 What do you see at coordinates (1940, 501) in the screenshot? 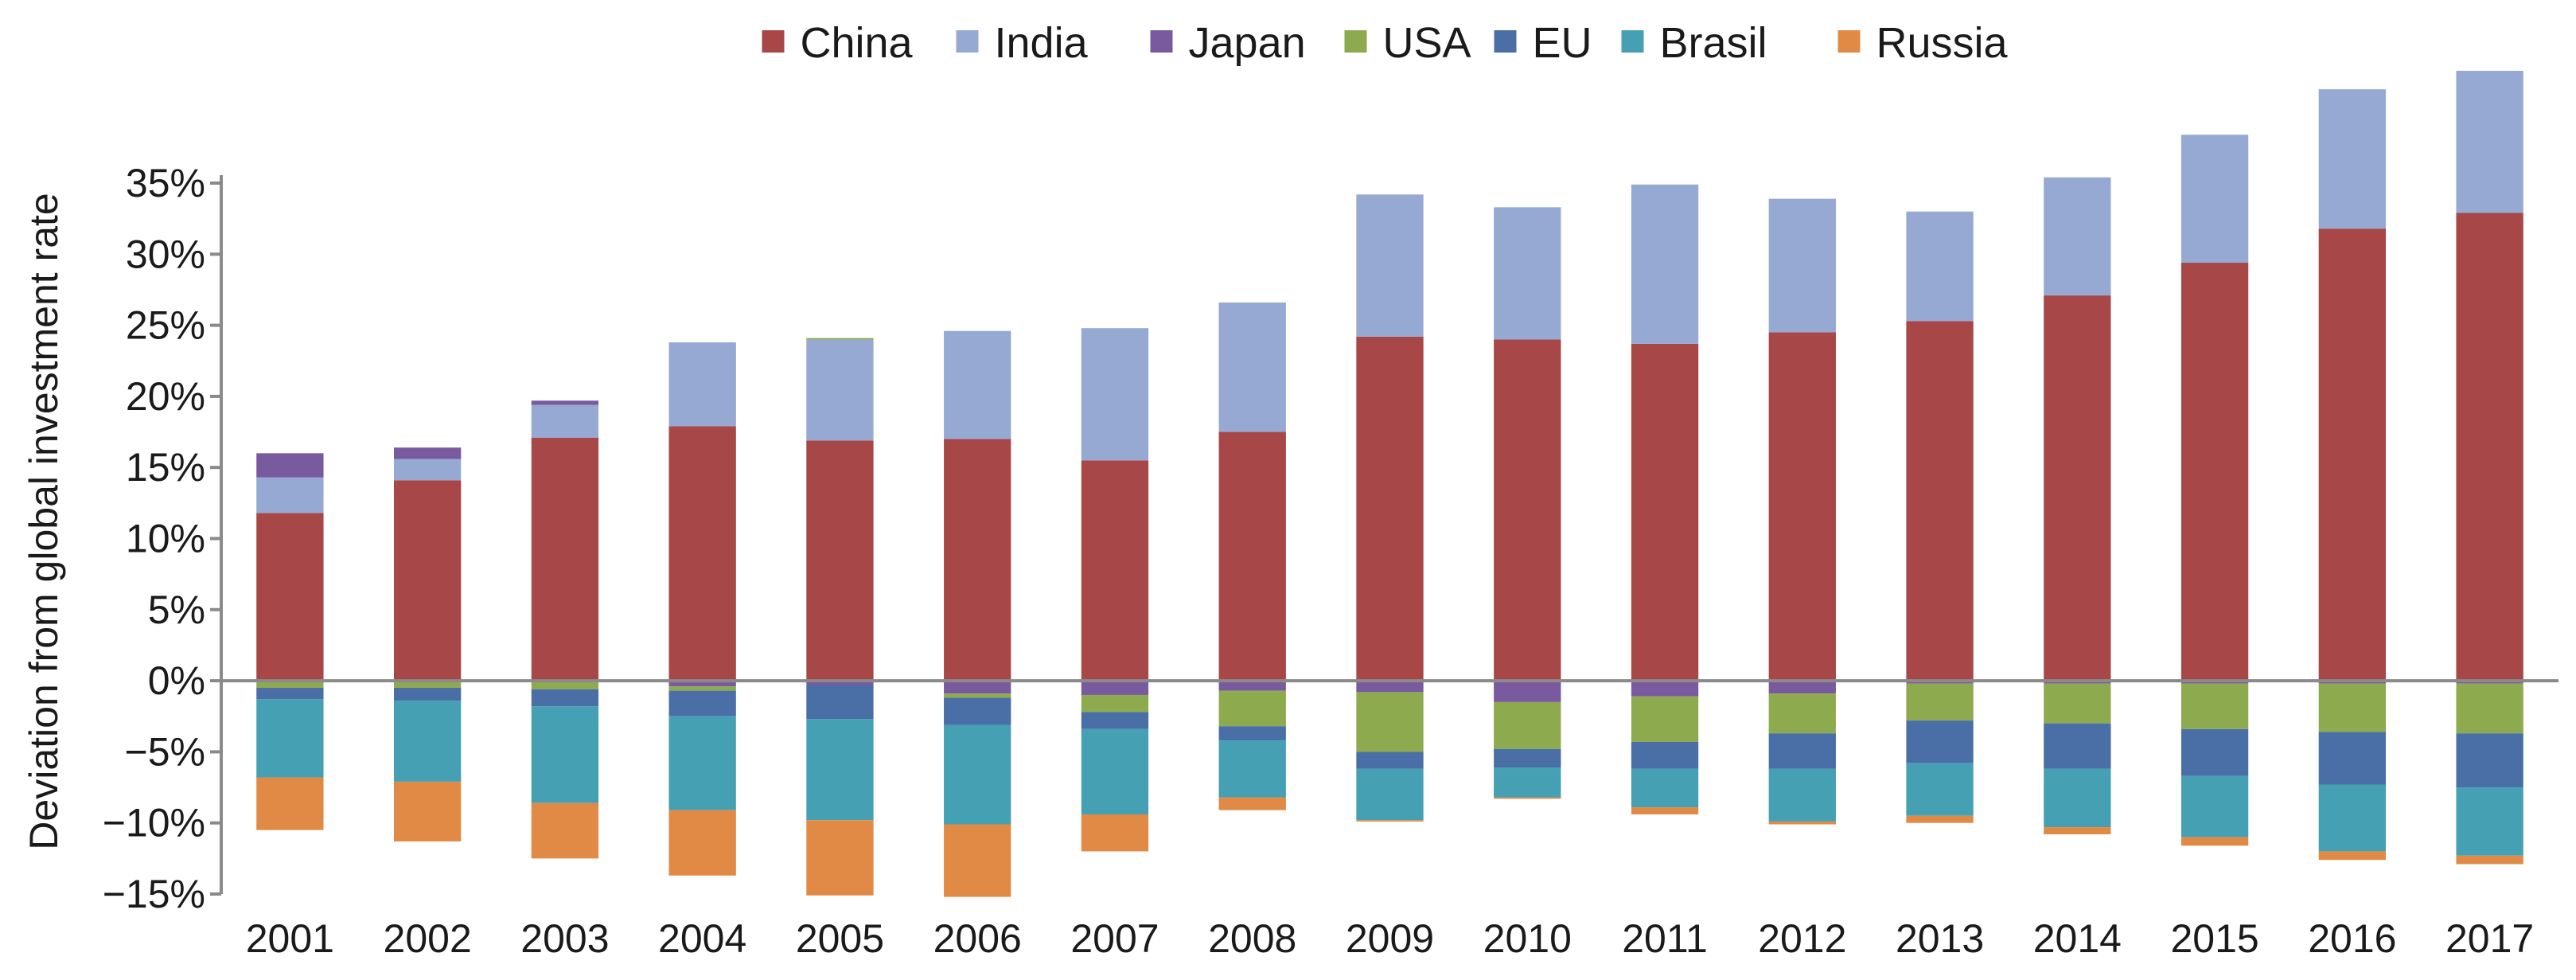
I see `bar-china-2013` at bounding box center [1940, 501].